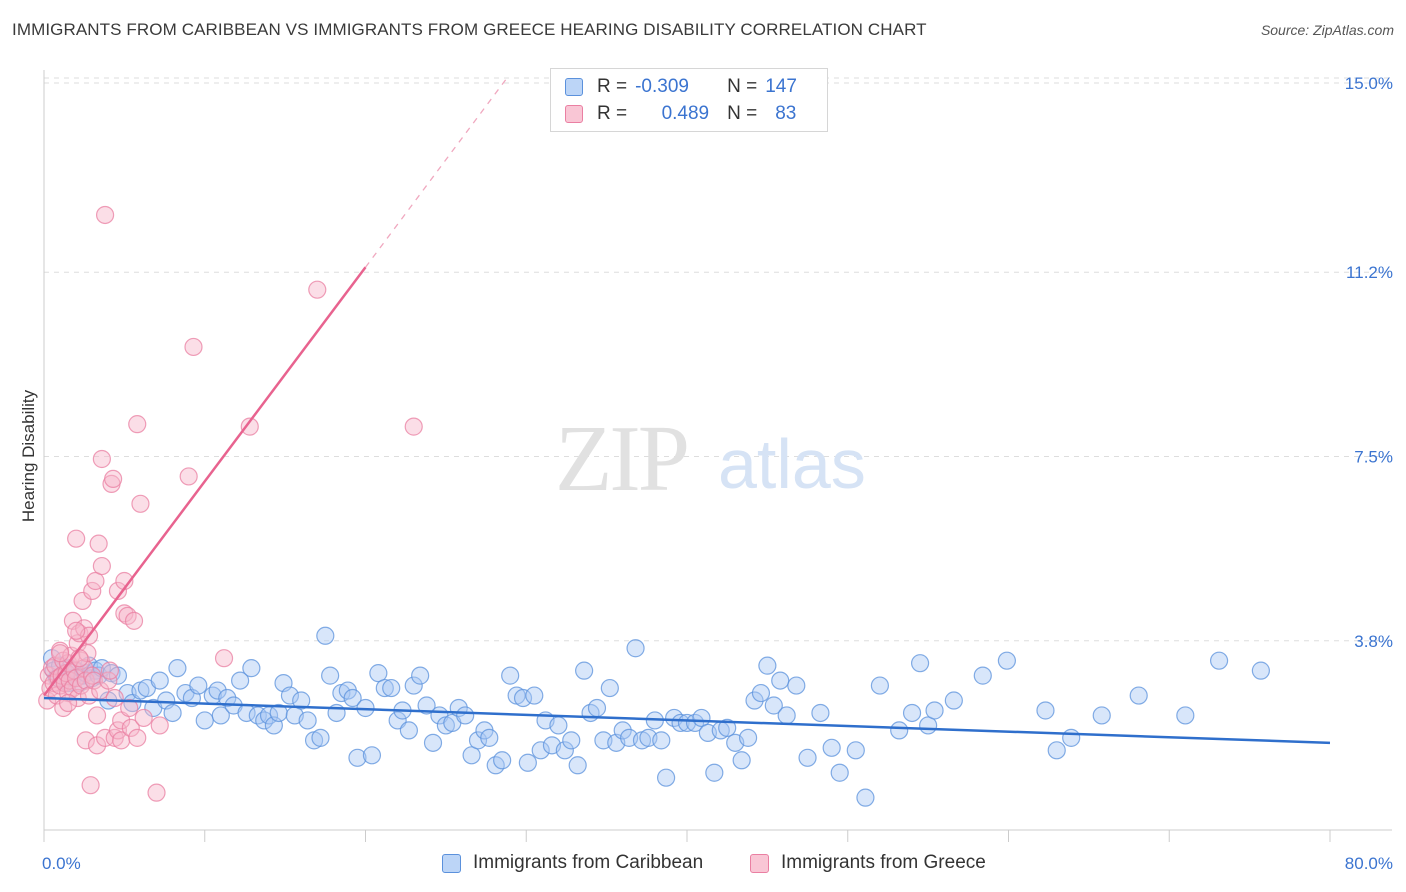  Describe the element at coordinates (681, 87) in the screenshot. I see `stats-legend-row-caribbean: R = -0.309 N = 147` at that location.